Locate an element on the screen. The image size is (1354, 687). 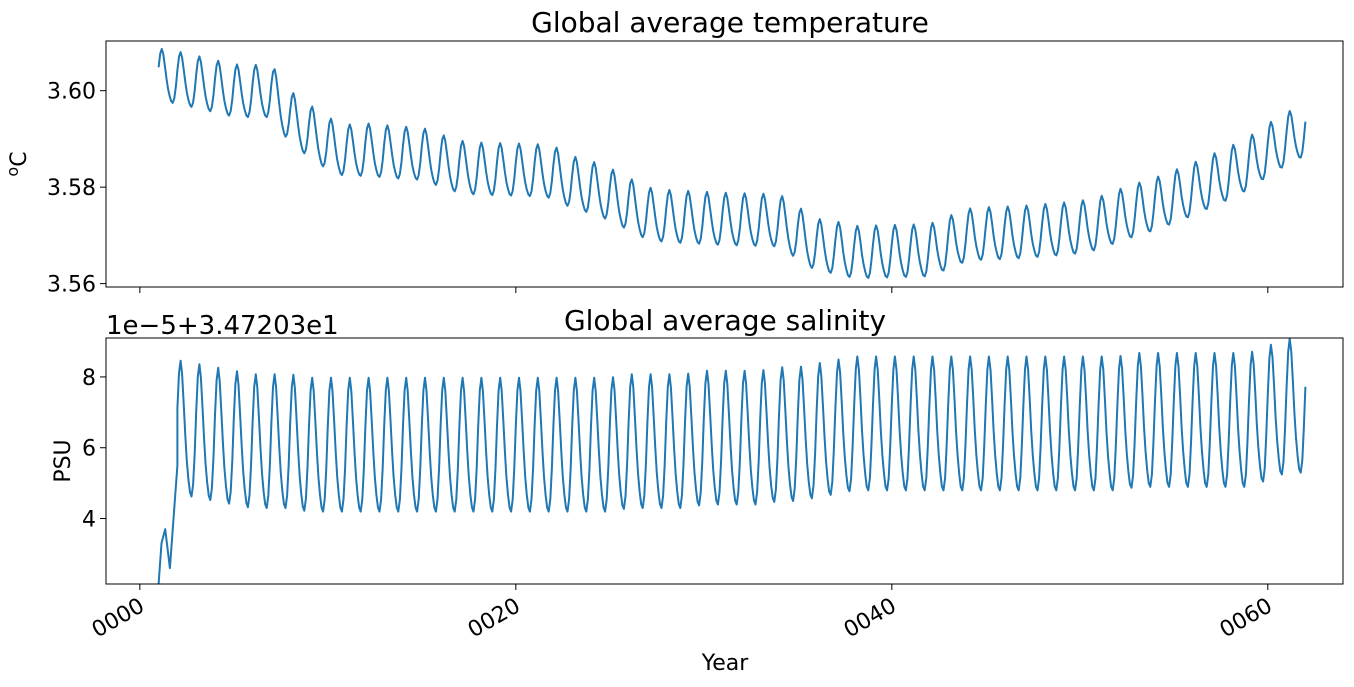
salinity-x-tick-label: 0000 is located at coordinates (118, 619).